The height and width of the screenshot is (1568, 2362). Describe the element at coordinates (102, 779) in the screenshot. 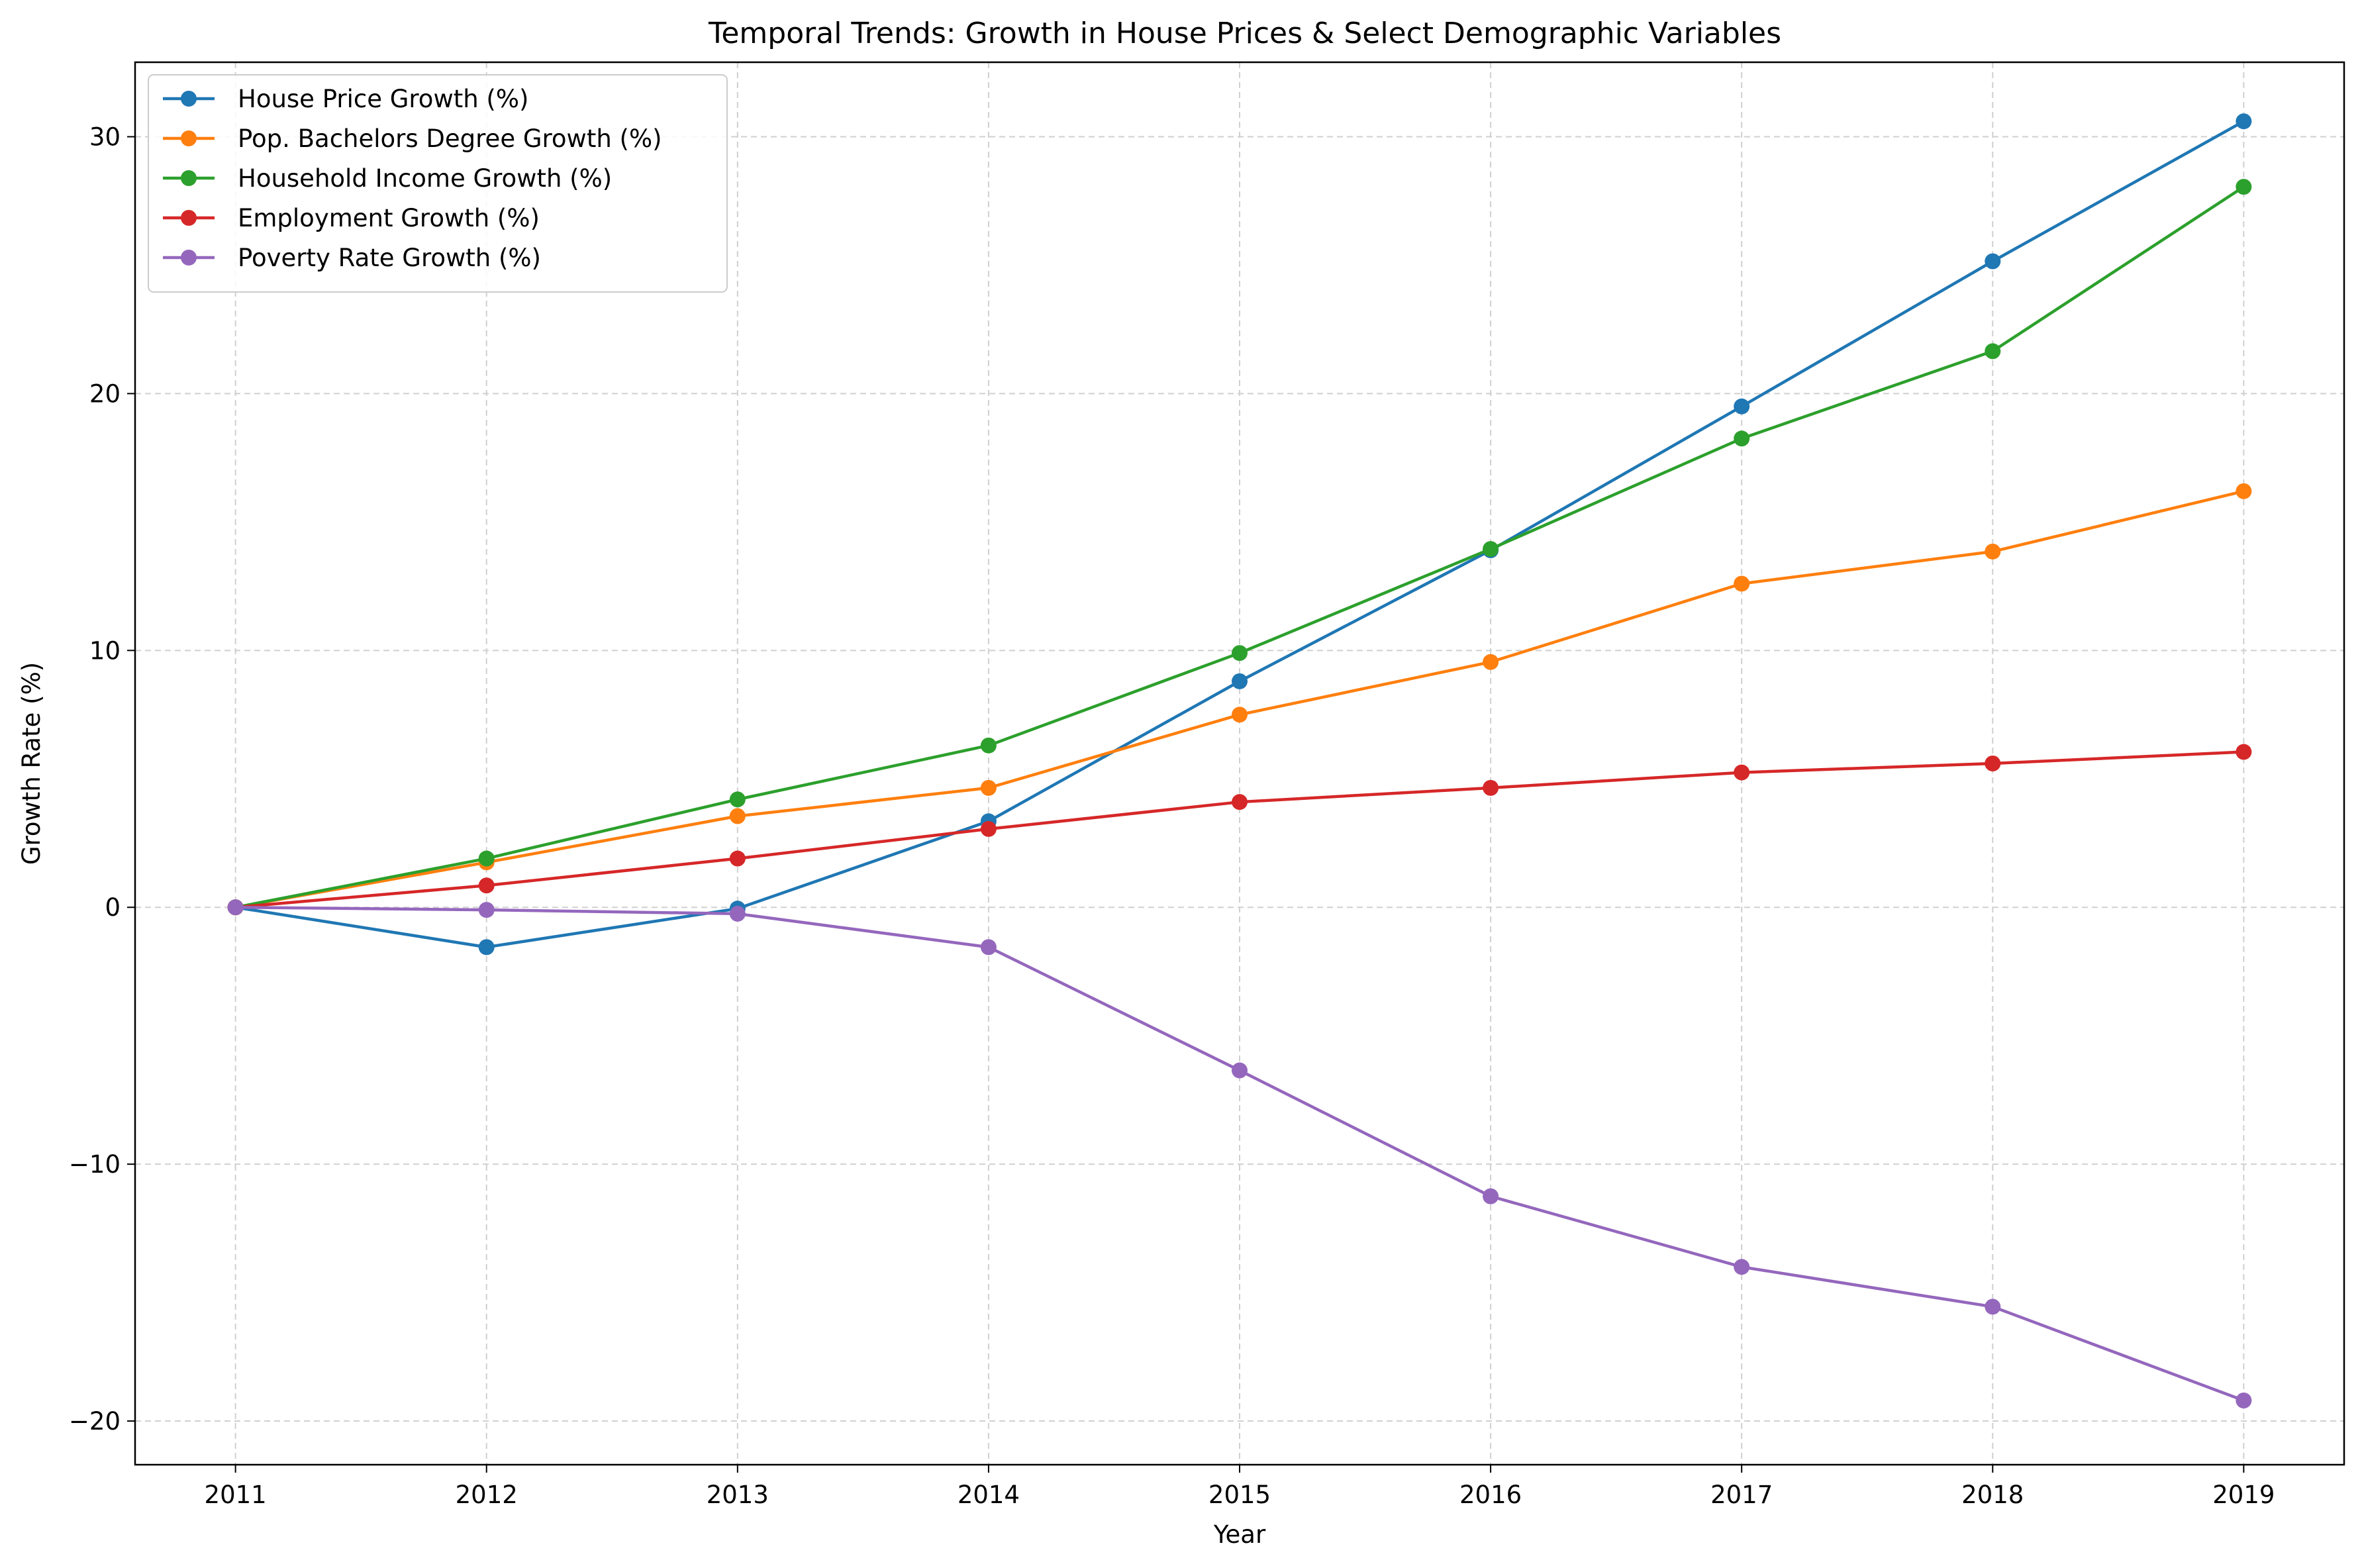

I see `y-axis-ticks: −20 −10 0 10 20 30` at that location.